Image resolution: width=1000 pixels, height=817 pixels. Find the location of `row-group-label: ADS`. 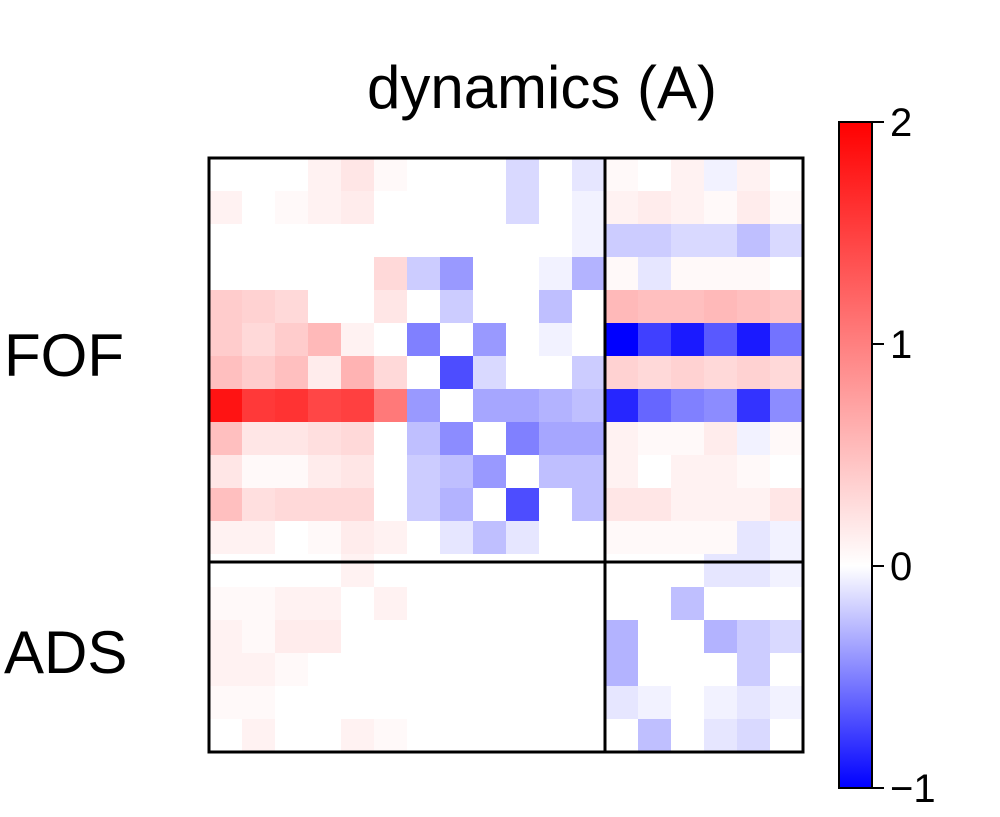

row-group-label: ADS is located at coordinates (65, 652).